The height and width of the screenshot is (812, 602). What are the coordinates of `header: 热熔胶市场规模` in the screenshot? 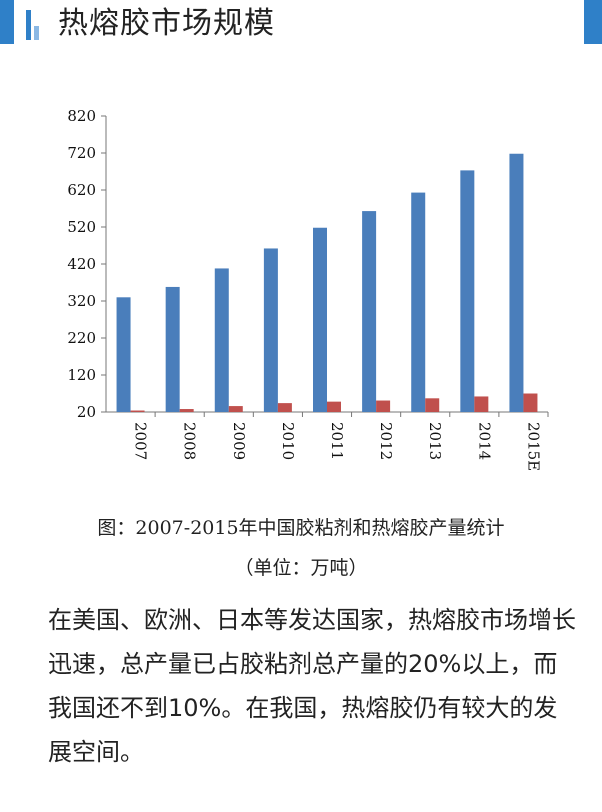 It's located at (301, 23).